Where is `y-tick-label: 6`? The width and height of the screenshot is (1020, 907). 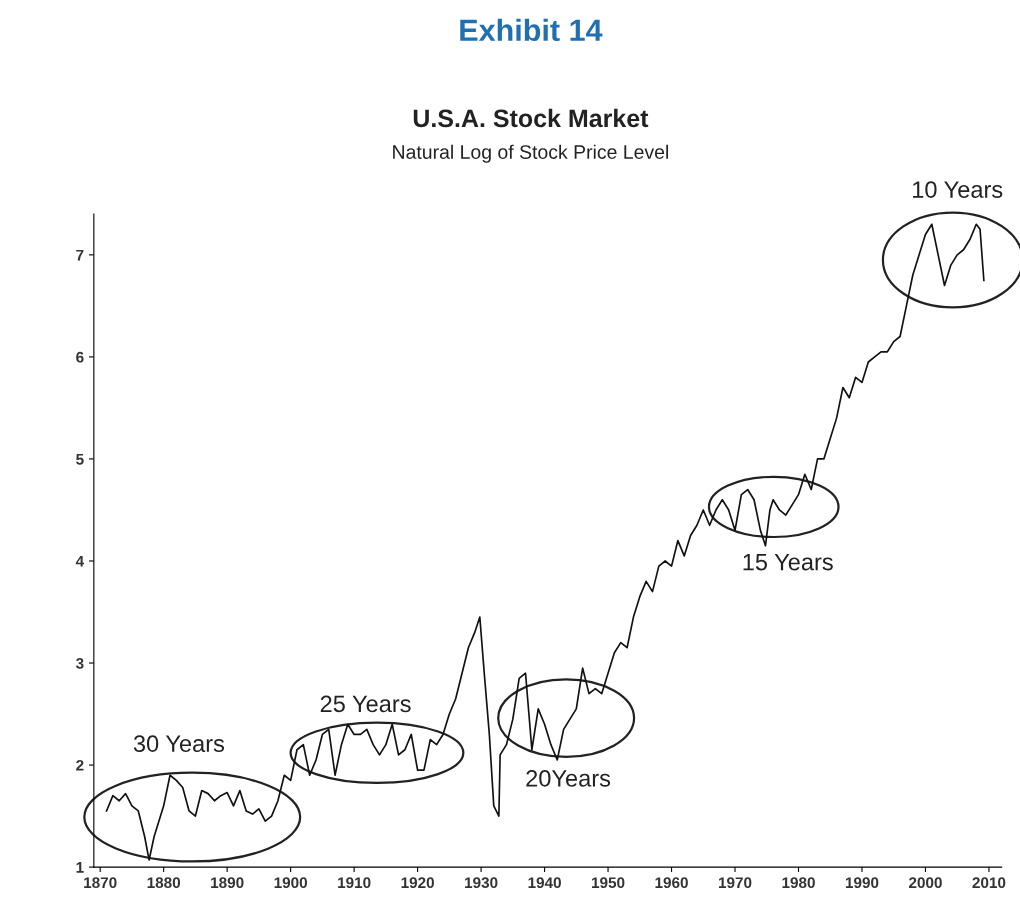 y-tick-label: 6 is located at coordinates (80, 357).